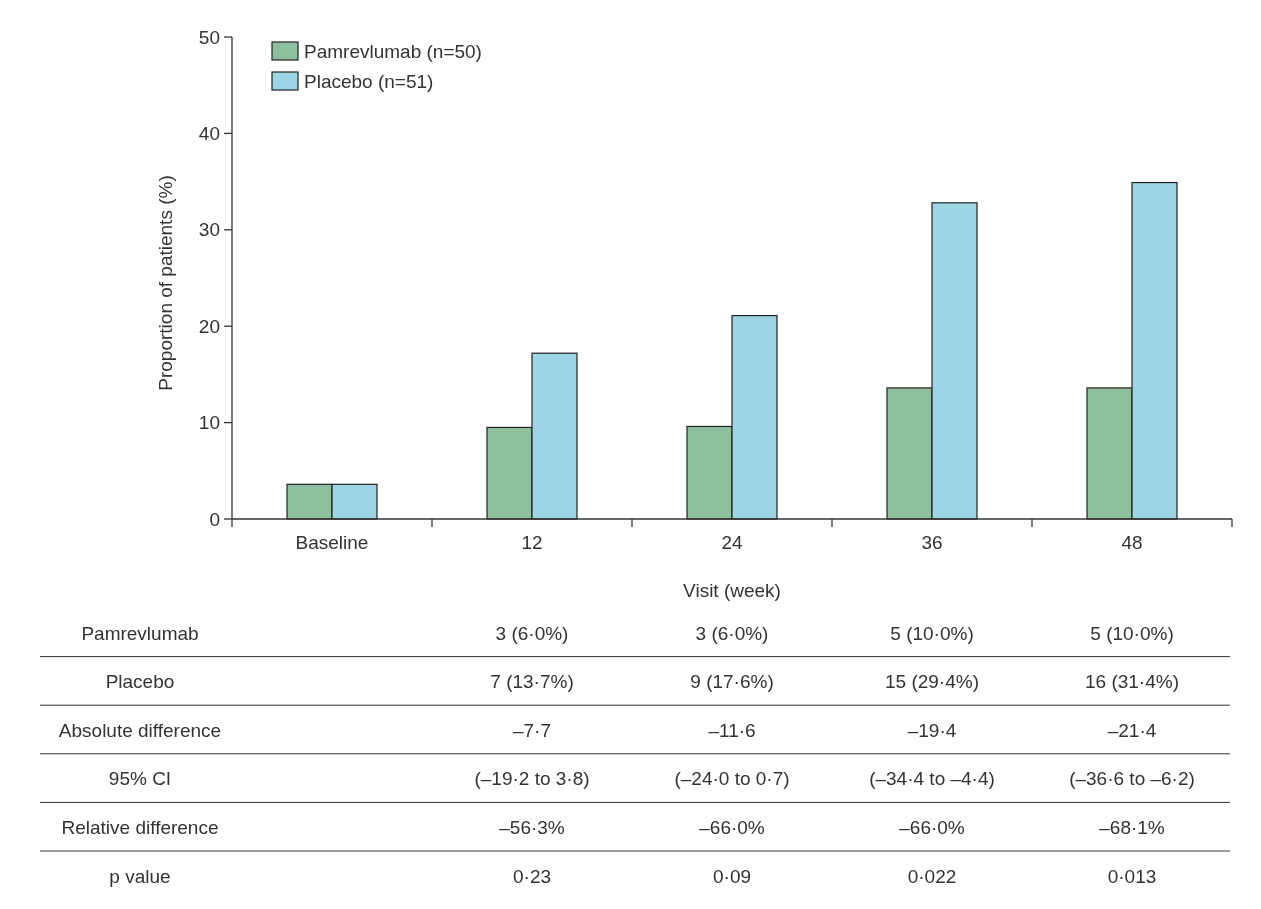  Describe the element at coordinates (209, 37) in the screenshot. I see `y-tick-label: 50` at that location.